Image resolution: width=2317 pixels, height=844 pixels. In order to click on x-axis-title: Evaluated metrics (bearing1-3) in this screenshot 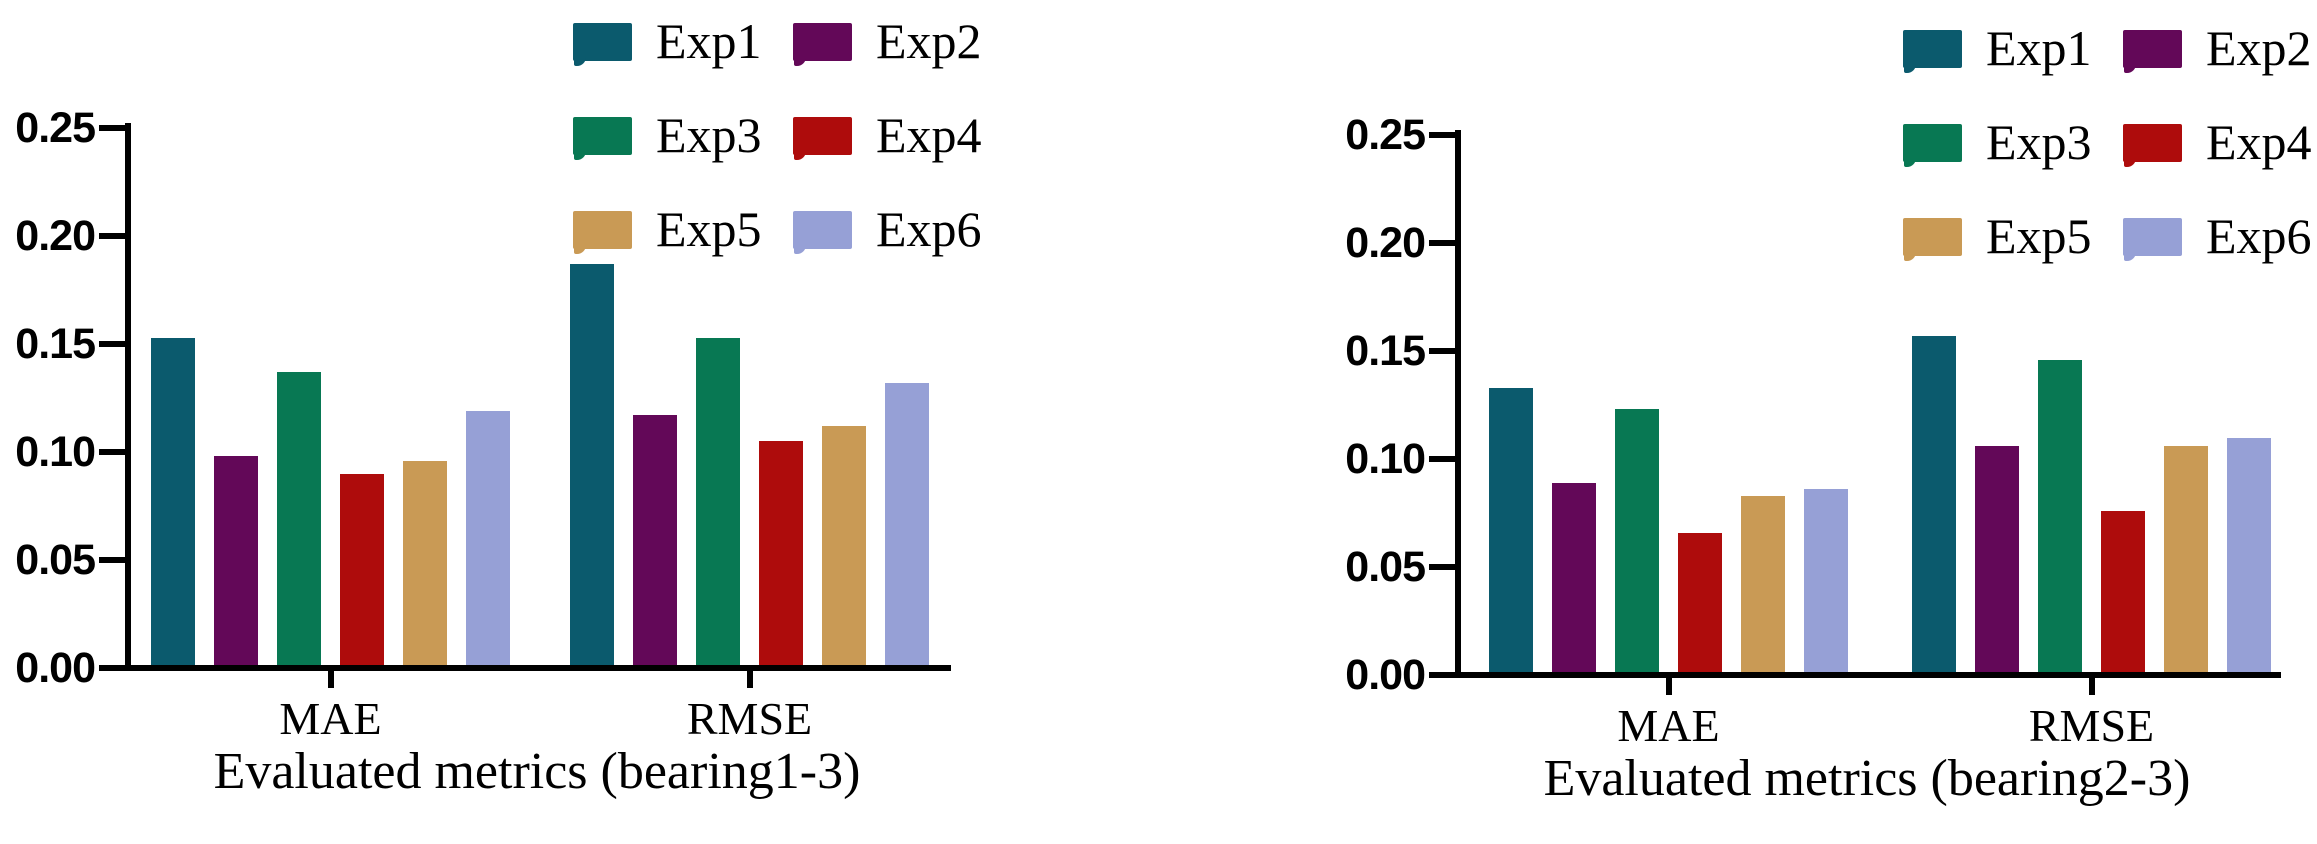, I will do `click(537, 771)`.